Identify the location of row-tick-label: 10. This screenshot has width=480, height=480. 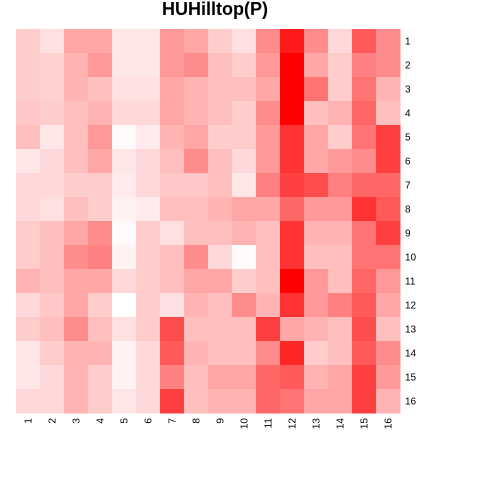
(411, 258).